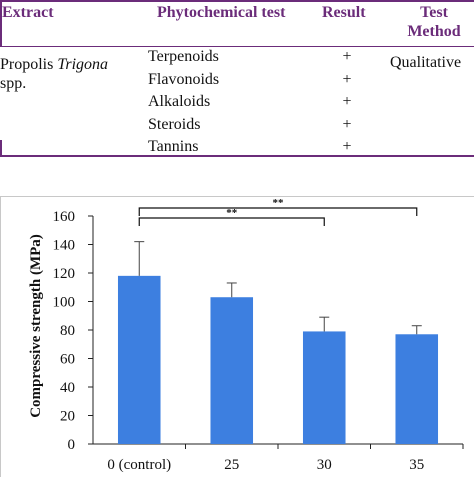  I want to click on result-list: + + + + +, so click(347, 102).